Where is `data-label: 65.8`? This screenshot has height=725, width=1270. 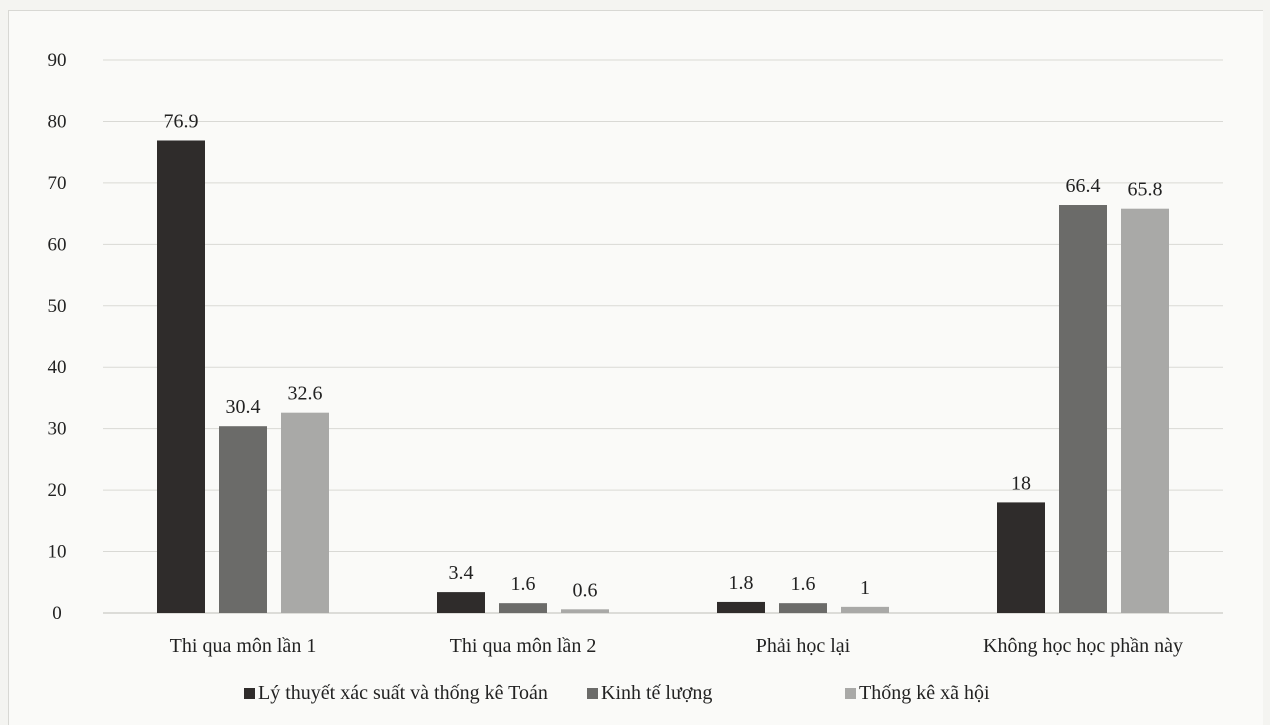
data-label: 65.8 is located at coordinates (1145, 190).